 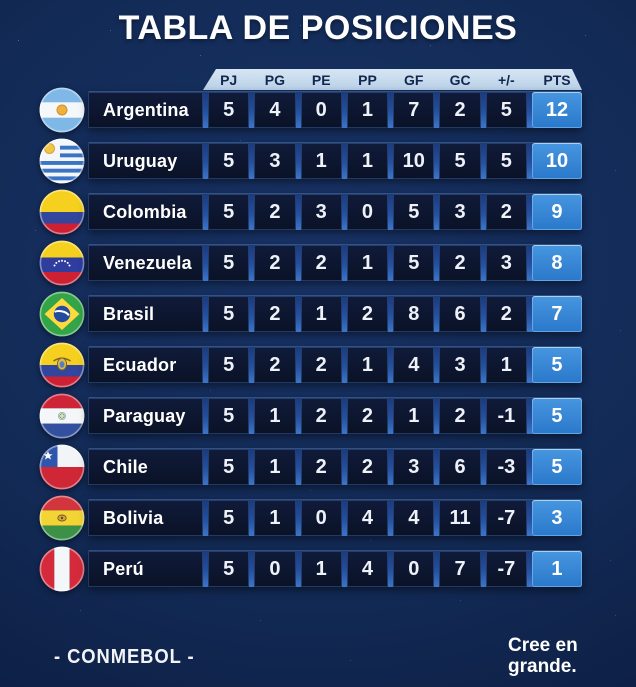 What do you see at coordinates (556, 569) in the screenshot?
I see `points-cell: 1` at bounding box center [556, 569].